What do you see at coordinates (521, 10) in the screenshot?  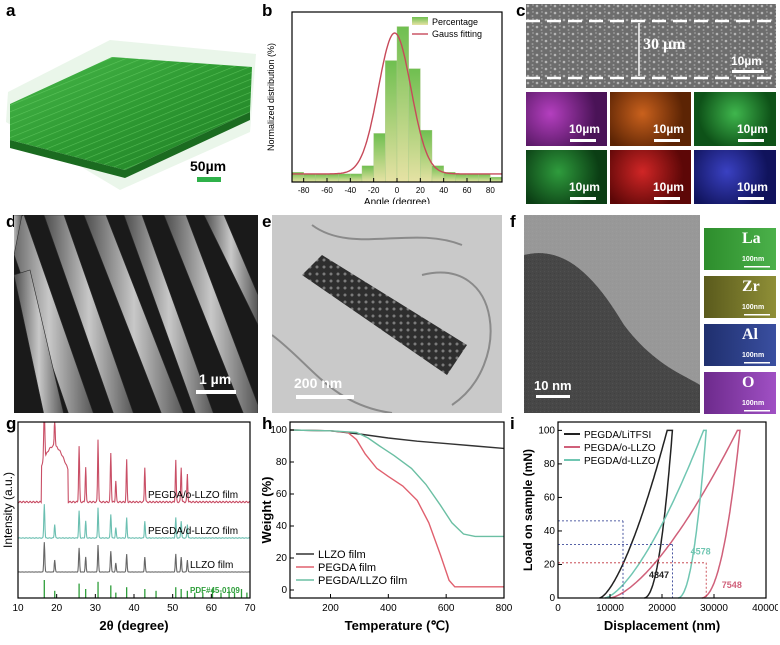 I see `panel-label-c: c` at bounding box center [521, 10].